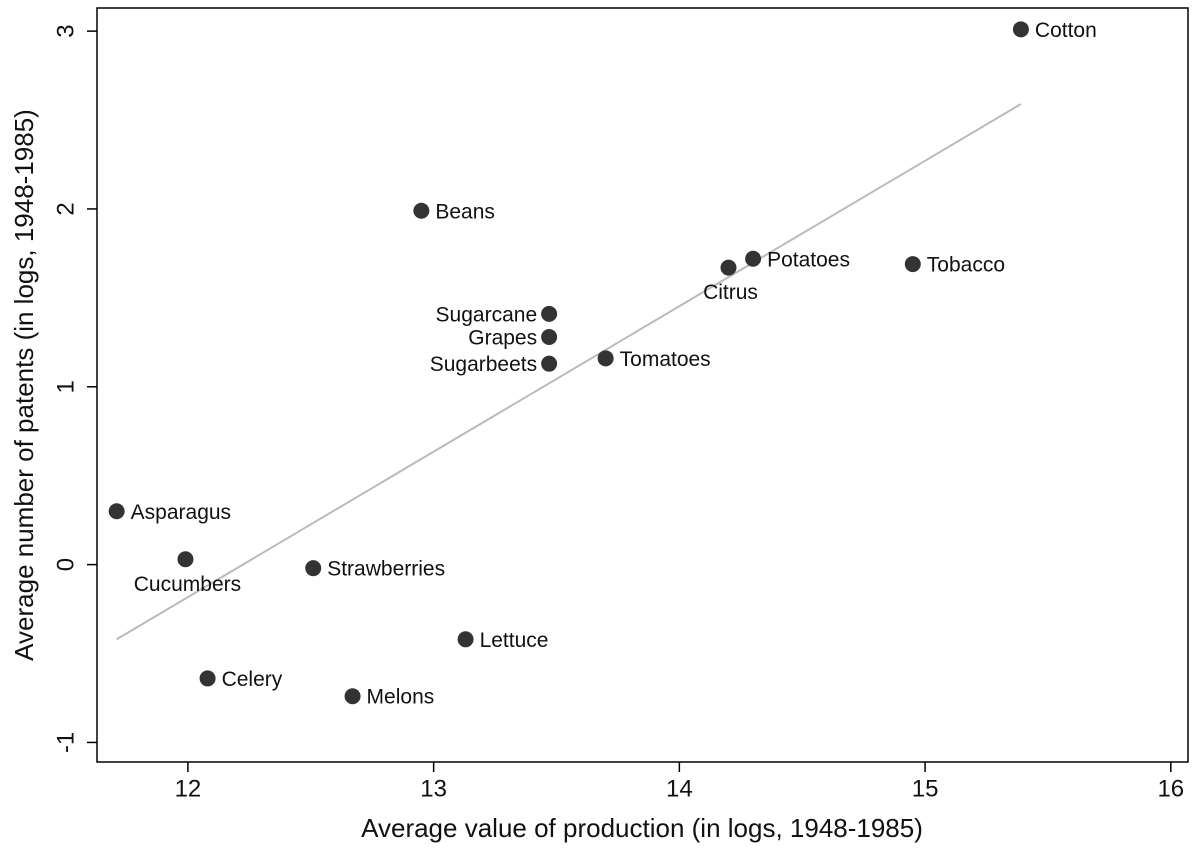  What do you see at coordinates (65, 564) in the screenshot?
I see `y-tick-label: 0` at bounding box center [65, 564].